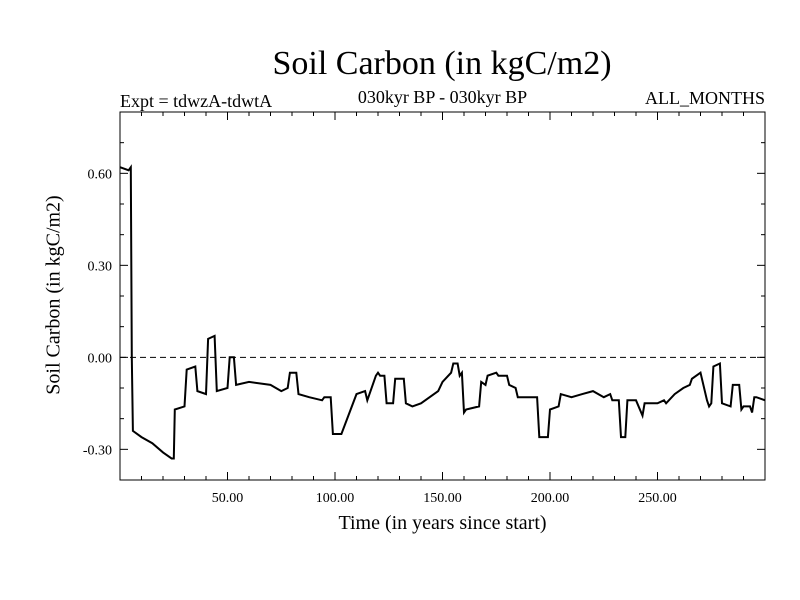  I want to click on x-tick-label: 50.00, so click(228, 498).